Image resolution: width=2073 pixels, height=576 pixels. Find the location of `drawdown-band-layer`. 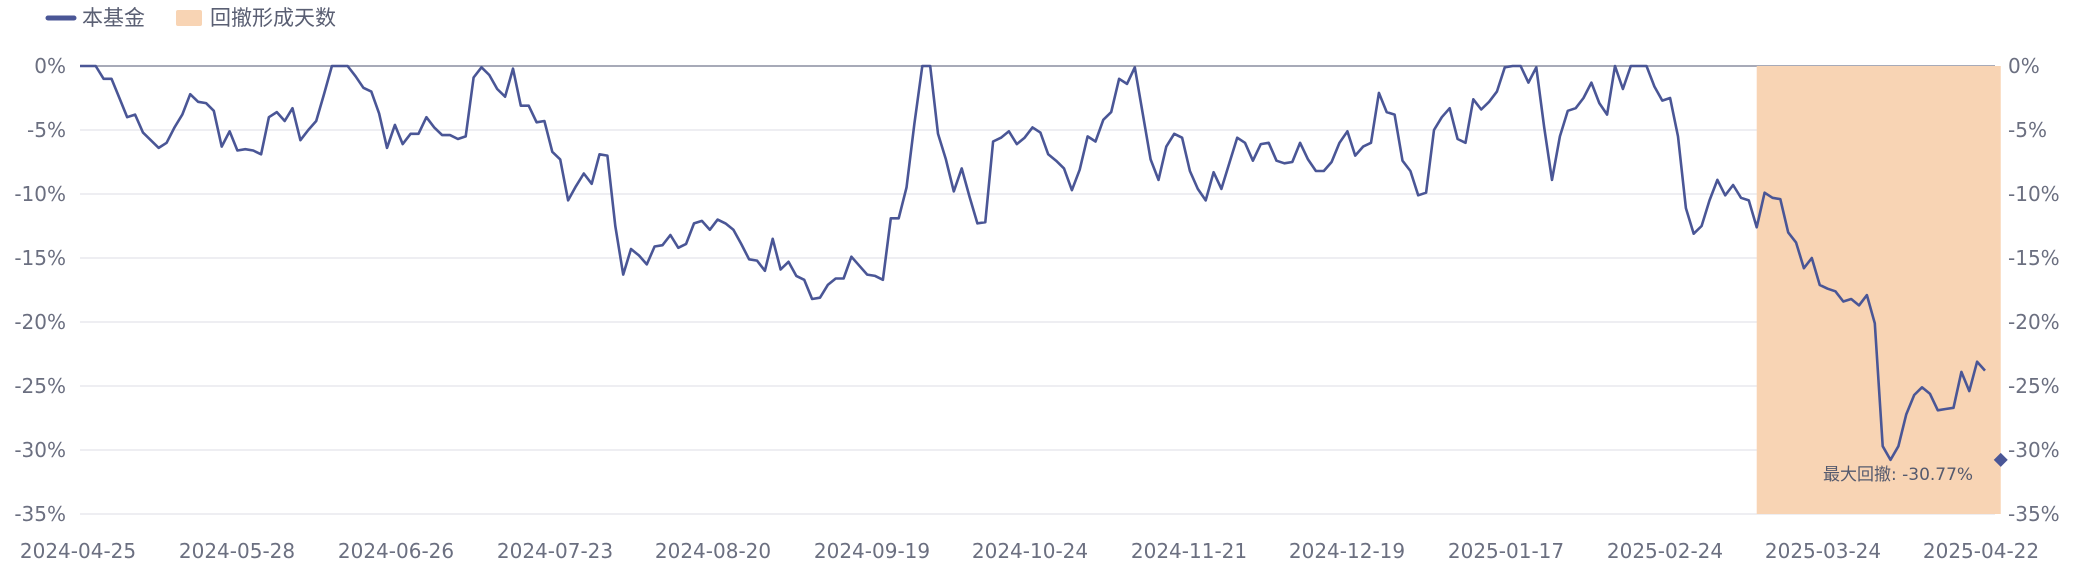

drawdown-band-layer is located at coordinates (1878, 290).